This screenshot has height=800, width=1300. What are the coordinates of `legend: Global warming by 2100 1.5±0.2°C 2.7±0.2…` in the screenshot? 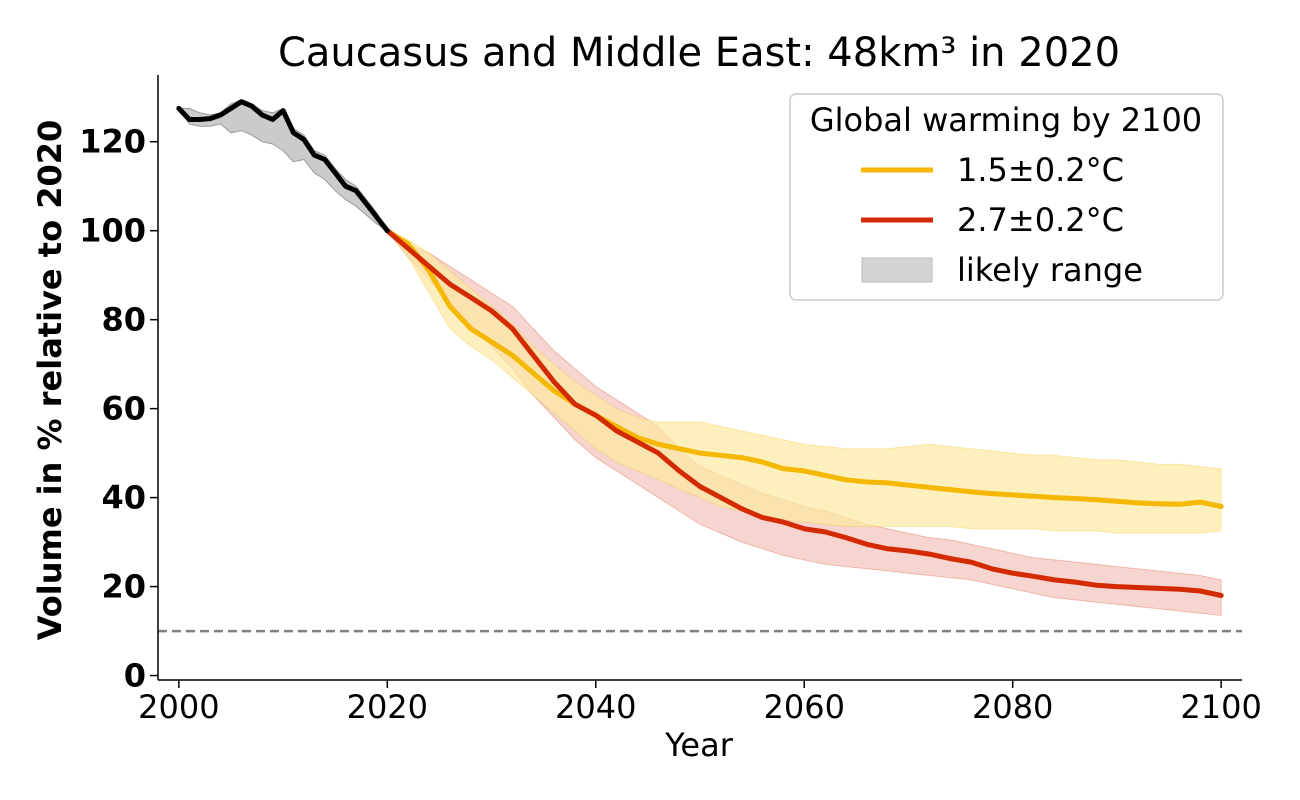 It's located at (1006, 197).